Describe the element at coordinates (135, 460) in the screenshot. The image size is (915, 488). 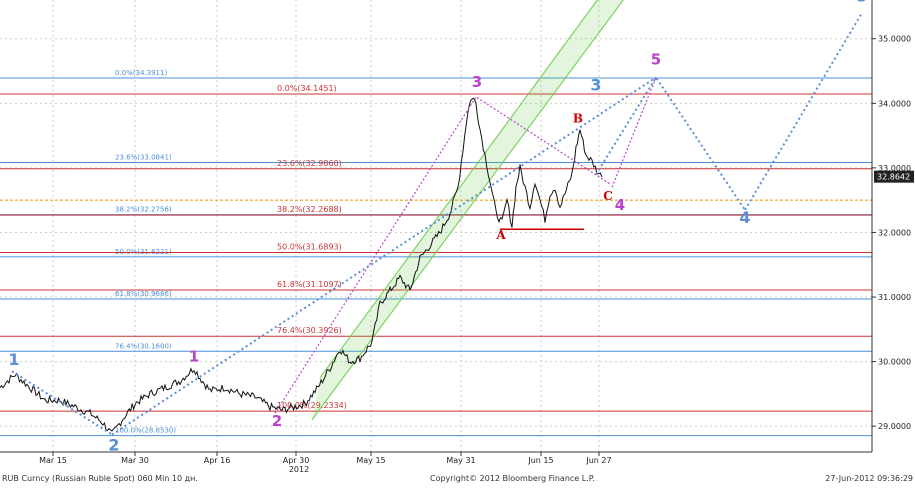
I see `x-tick-label: Mar 30` at that location.